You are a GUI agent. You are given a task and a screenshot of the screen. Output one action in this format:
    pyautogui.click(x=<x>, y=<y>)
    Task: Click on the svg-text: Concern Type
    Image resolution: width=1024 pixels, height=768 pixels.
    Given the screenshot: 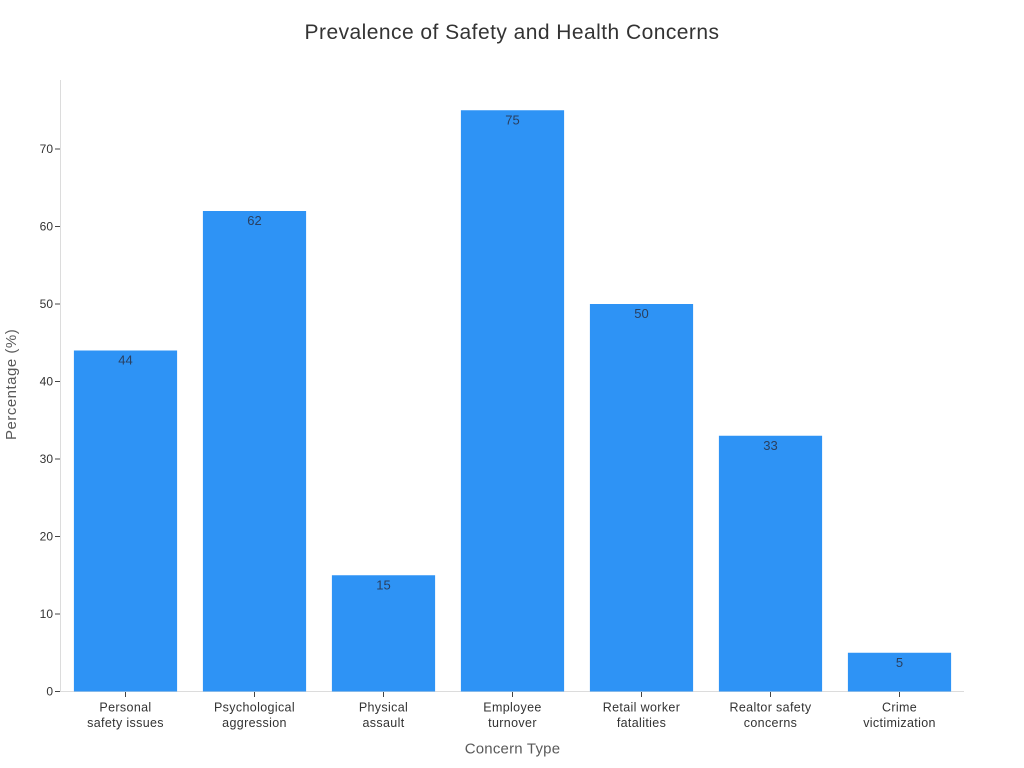 What is the action you would take?
    pyautogui.click(x=513, y=749)
    